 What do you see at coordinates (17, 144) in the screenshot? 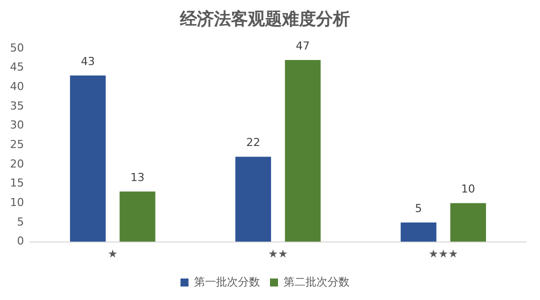
I see `y-tick-label: 25` at bounding box center [17, 144].